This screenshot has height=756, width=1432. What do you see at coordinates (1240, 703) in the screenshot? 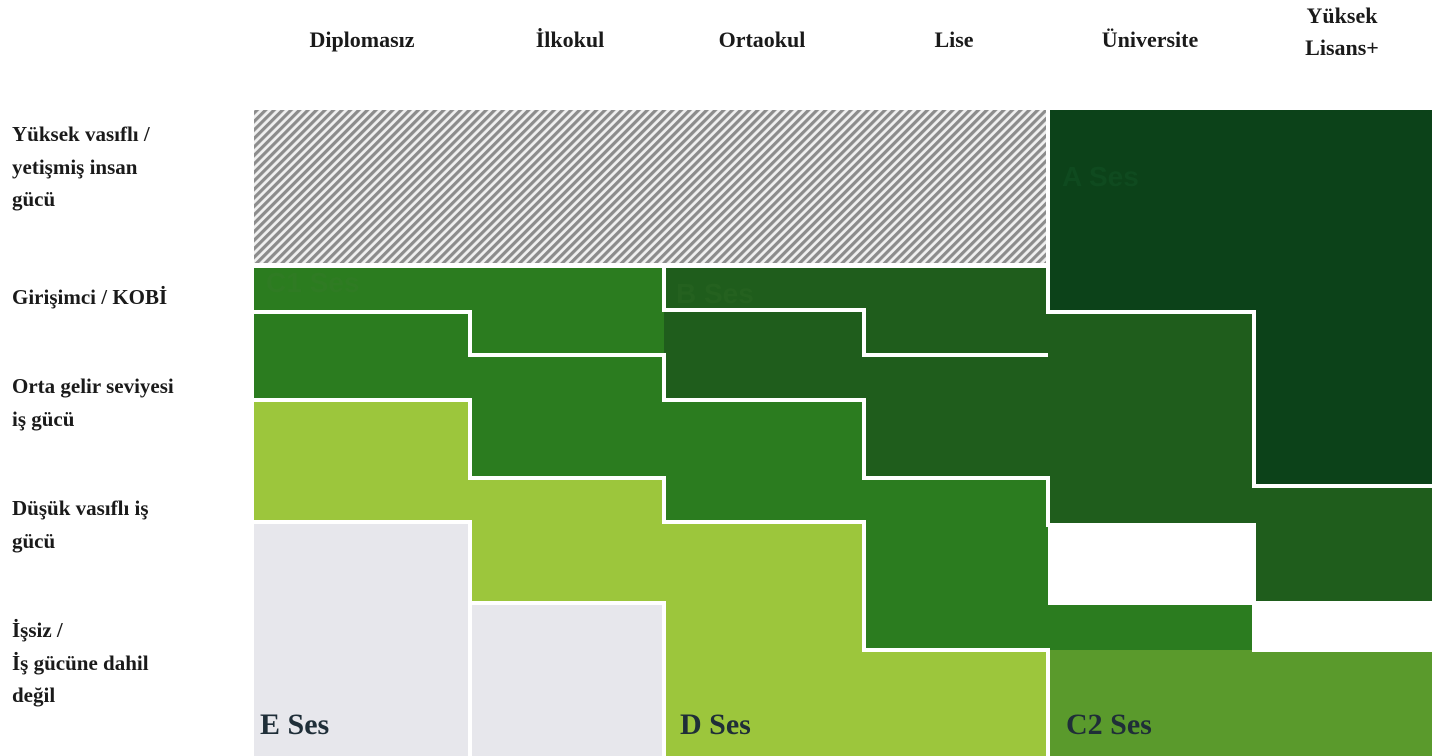
I see `segment-c2-shape` at bounding box center [1240, 703].